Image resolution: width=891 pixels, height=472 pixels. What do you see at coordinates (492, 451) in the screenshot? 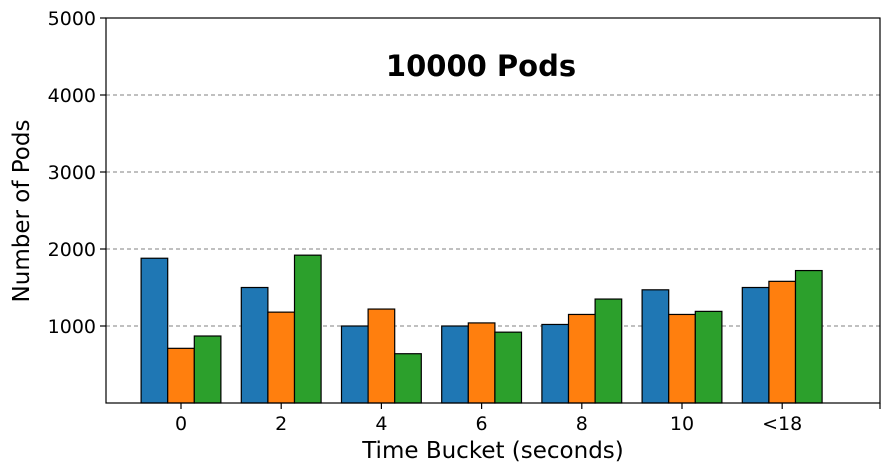
I see `x-axis-label: Time Bucket (seconds)` at bounding box center [492, 451].